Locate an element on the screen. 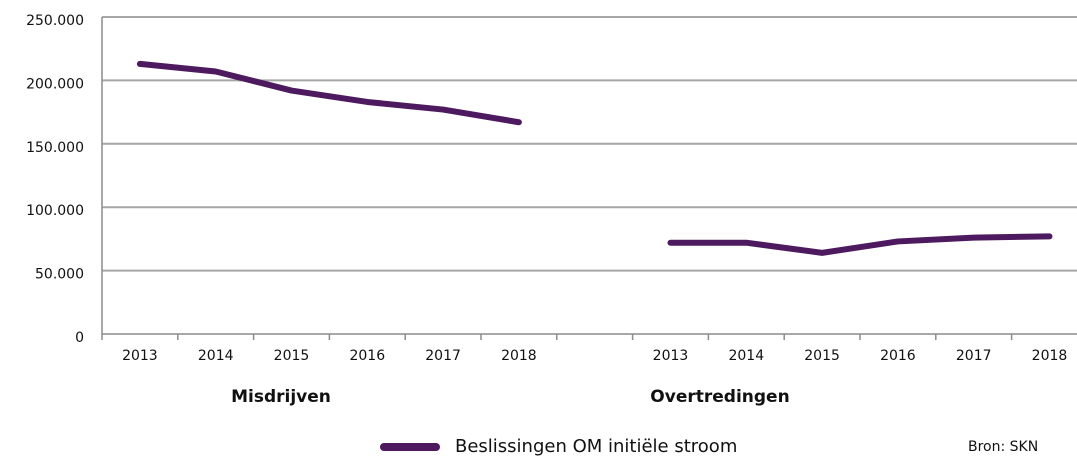 Image resolution: width=1077 pixels, height=457 pixels. y-tick-label: 150.000 is located at coordinates (55, 148).